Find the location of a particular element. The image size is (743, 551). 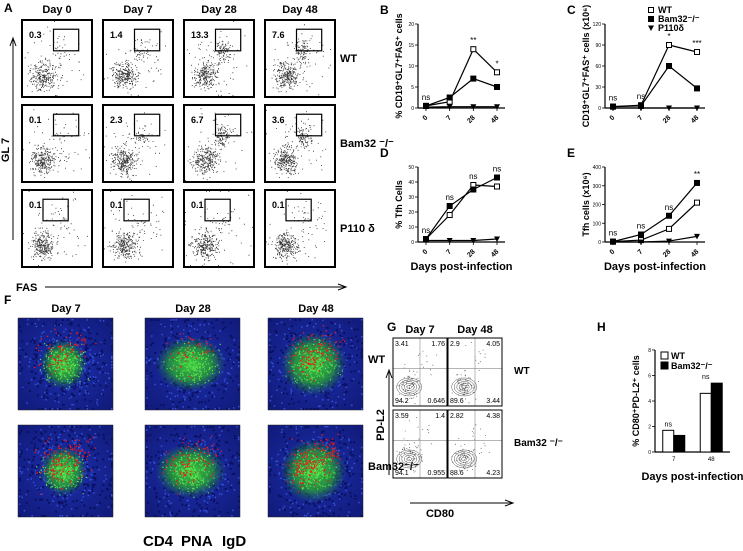

y-tick-label: 50 is located at coordinates (411, 168).